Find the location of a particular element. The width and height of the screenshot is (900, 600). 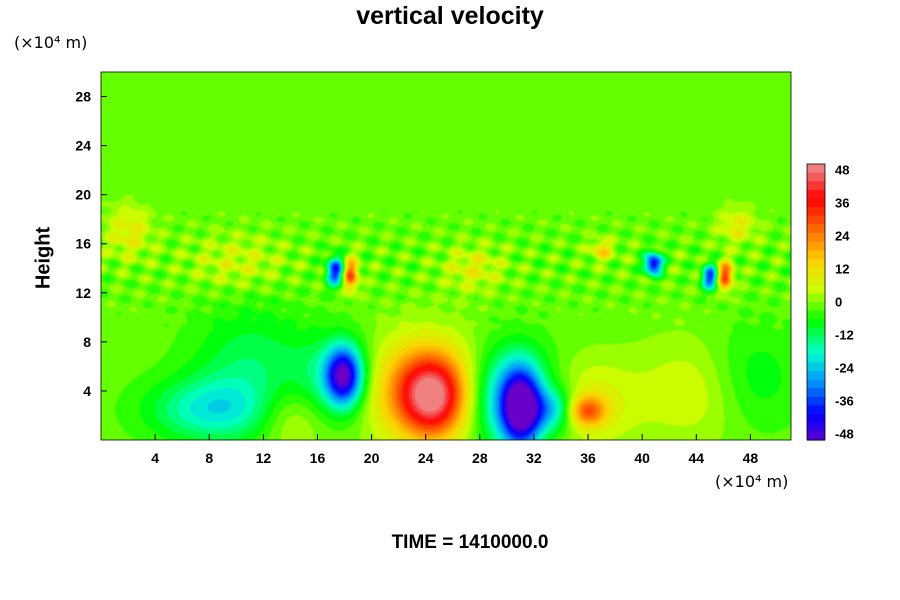

colorbar-frame is located at coordinates (816, 302).